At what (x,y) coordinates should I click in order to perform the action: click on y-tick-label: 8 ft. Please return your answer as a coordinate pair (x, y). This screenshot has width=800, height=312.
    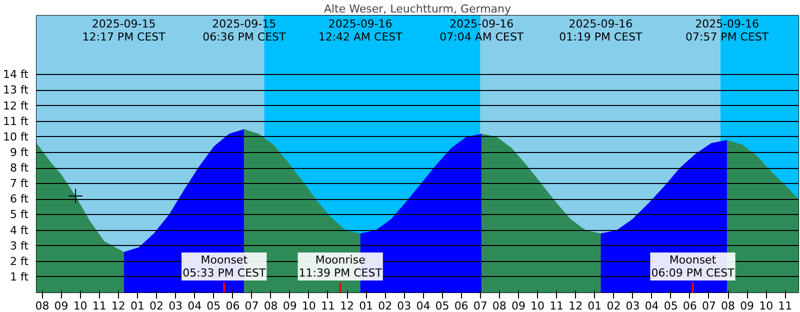
    Looking at the image, I should click on (20, 168).